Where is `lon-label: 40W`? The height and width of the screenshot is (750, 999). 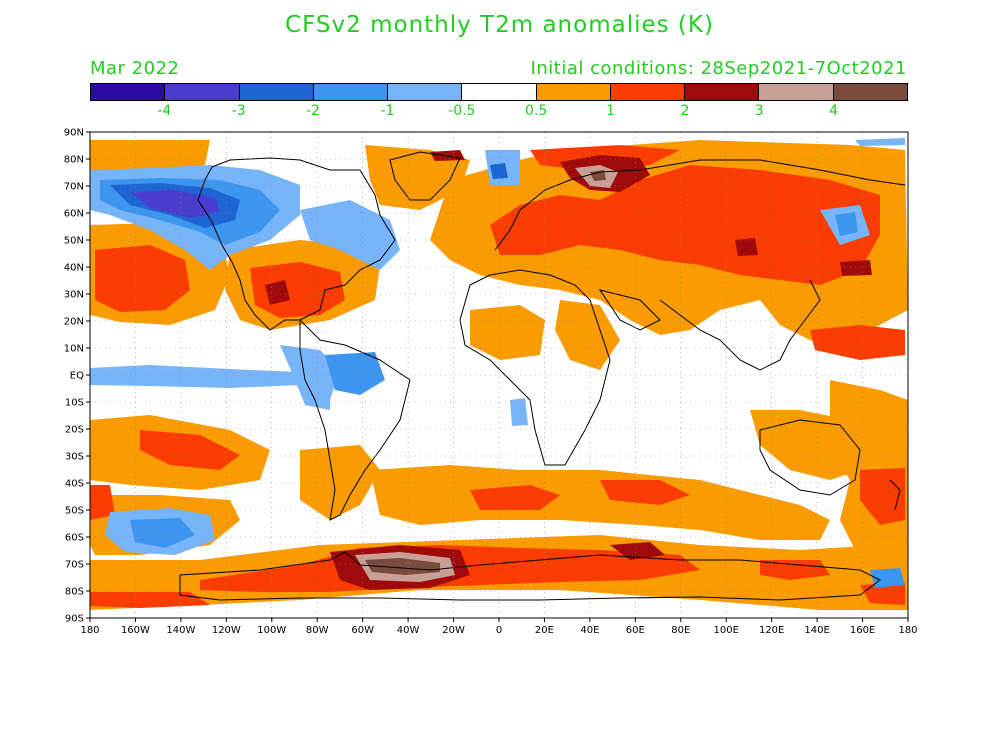 lon-label: 40W is located at coordinates (408, 630).